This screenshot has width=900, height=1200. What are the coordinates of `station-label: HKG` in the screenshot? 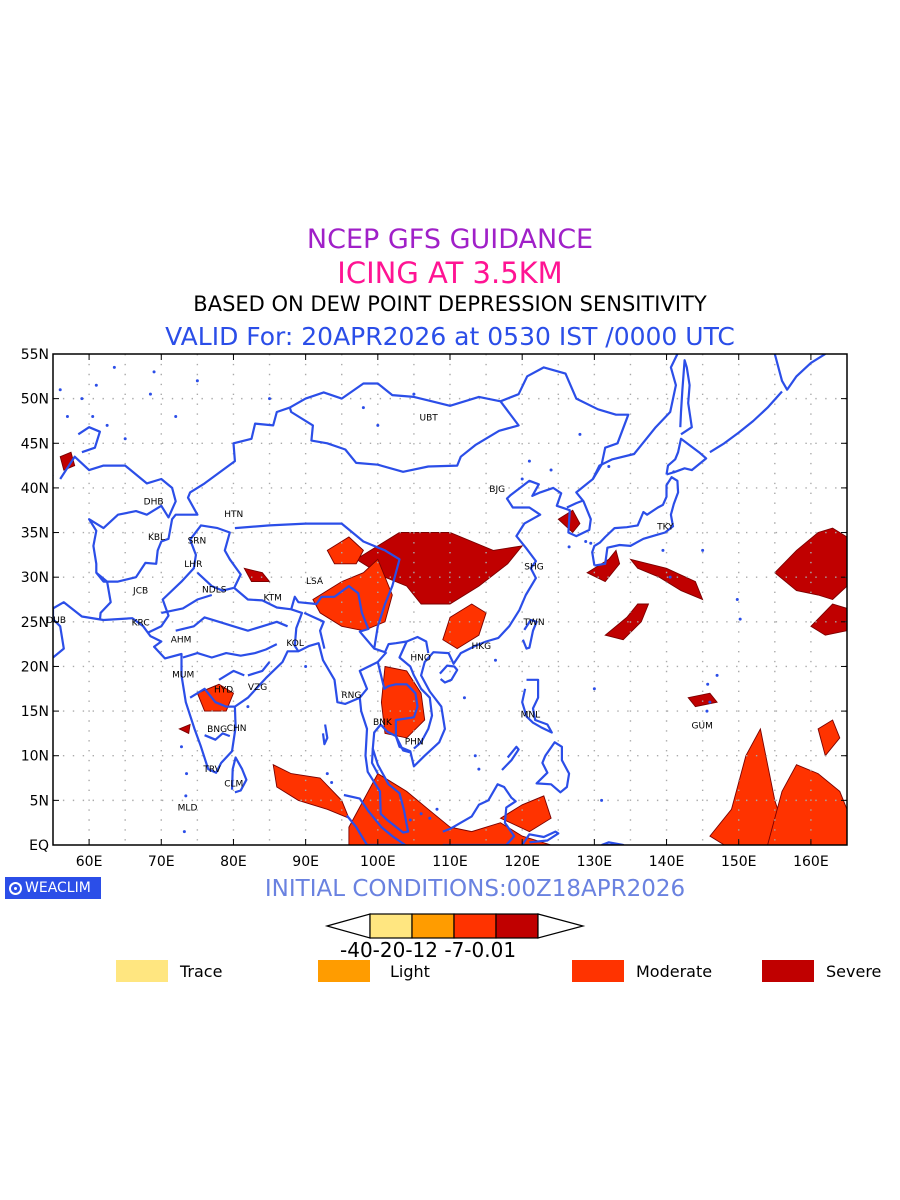 It's located at (481, 647).